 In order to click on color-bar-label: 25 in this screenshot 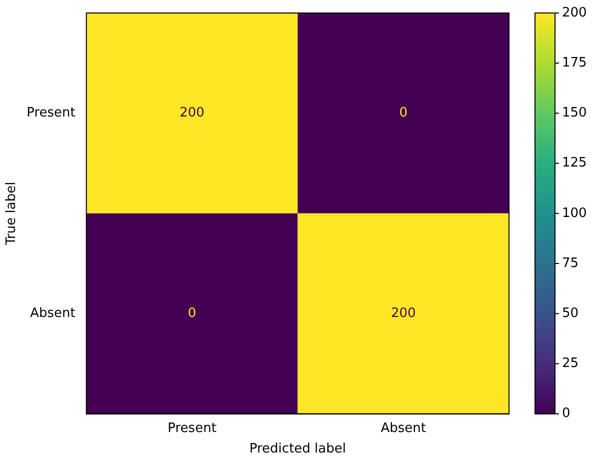, I will do `click(570, 364)`.